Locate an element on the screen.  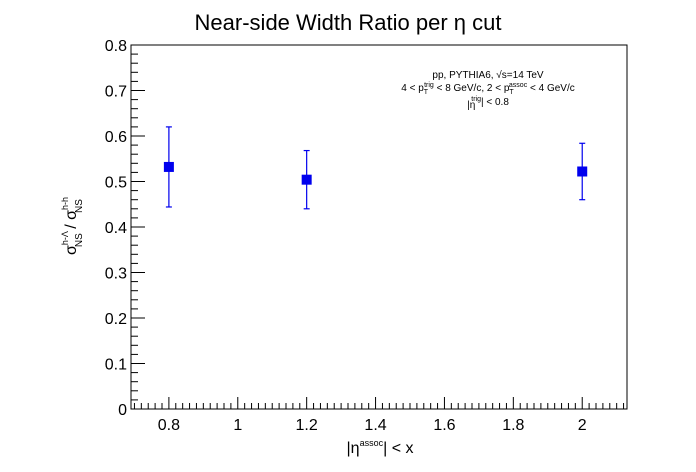
y-tick-label: 0.1 is located at coordinates (116, 365).